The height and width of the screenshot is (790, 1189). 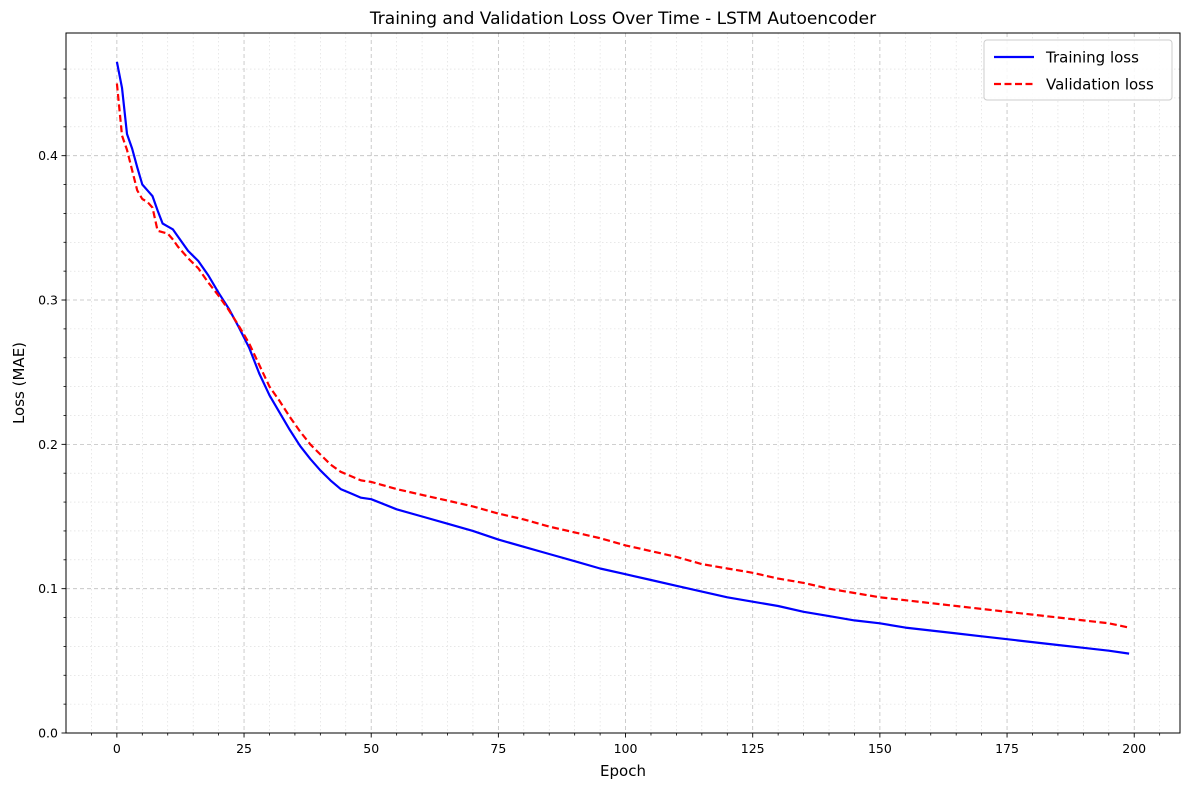 What do you see at coordinates (48, 588) in the screenshot?
I see `y-tick-label: 0.1` at bounding box center [48, 588].